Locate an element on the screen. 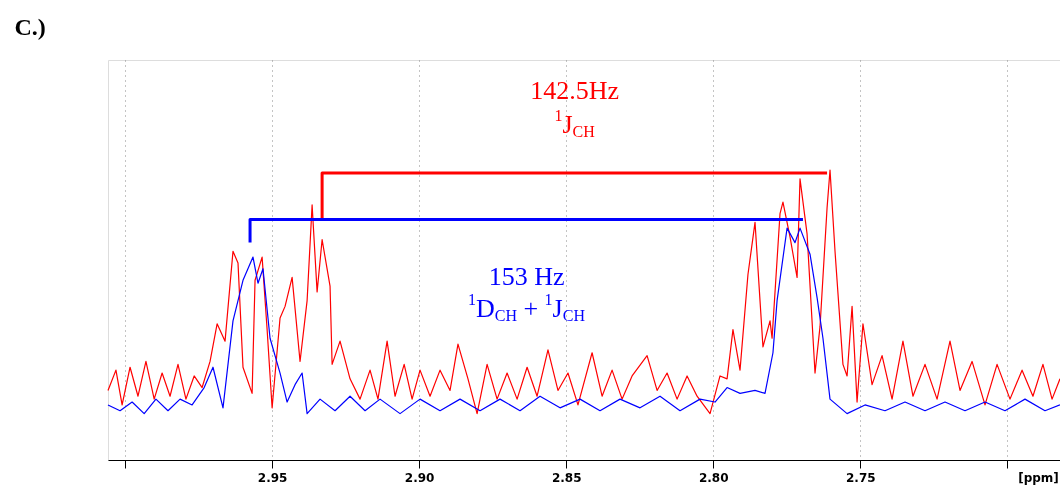  x-tick-label: 2.75 is located at coordinates (861, 477).